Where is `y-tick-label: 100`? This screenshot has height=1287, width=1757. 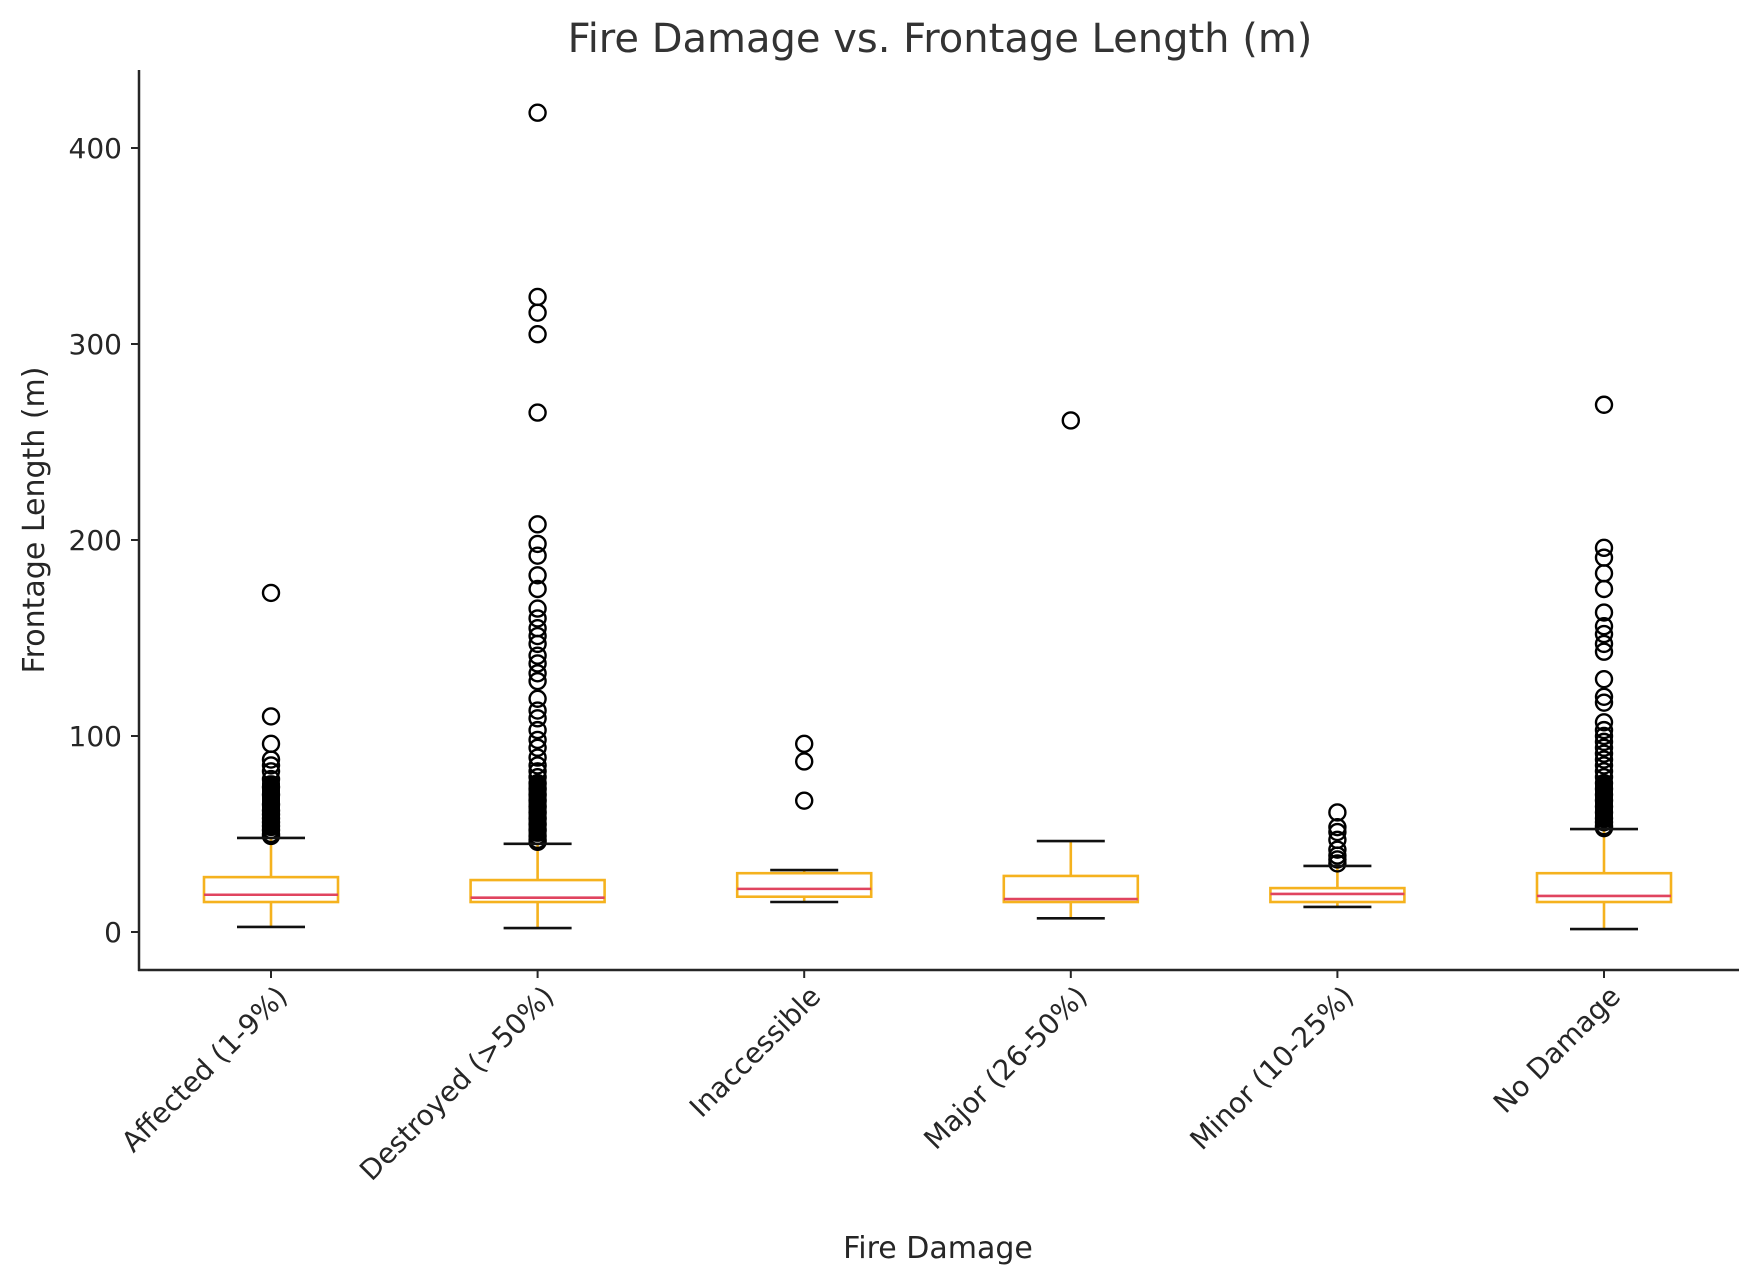 y-tick-label: 100 is located at coordinates (95, 736).